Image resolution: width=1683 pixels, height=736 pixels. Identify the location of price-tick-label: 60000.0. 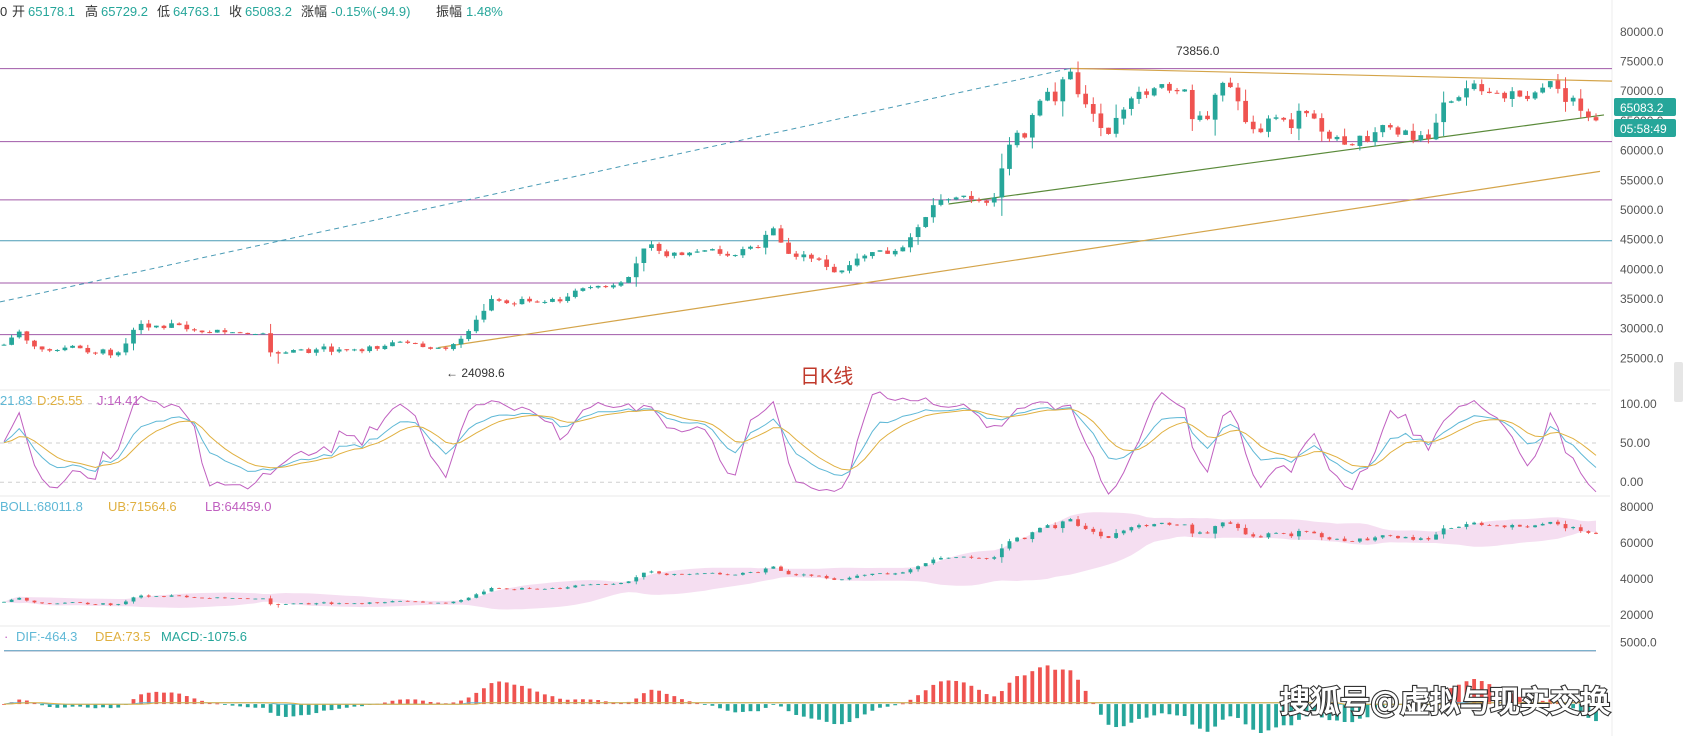
(1642, 151).